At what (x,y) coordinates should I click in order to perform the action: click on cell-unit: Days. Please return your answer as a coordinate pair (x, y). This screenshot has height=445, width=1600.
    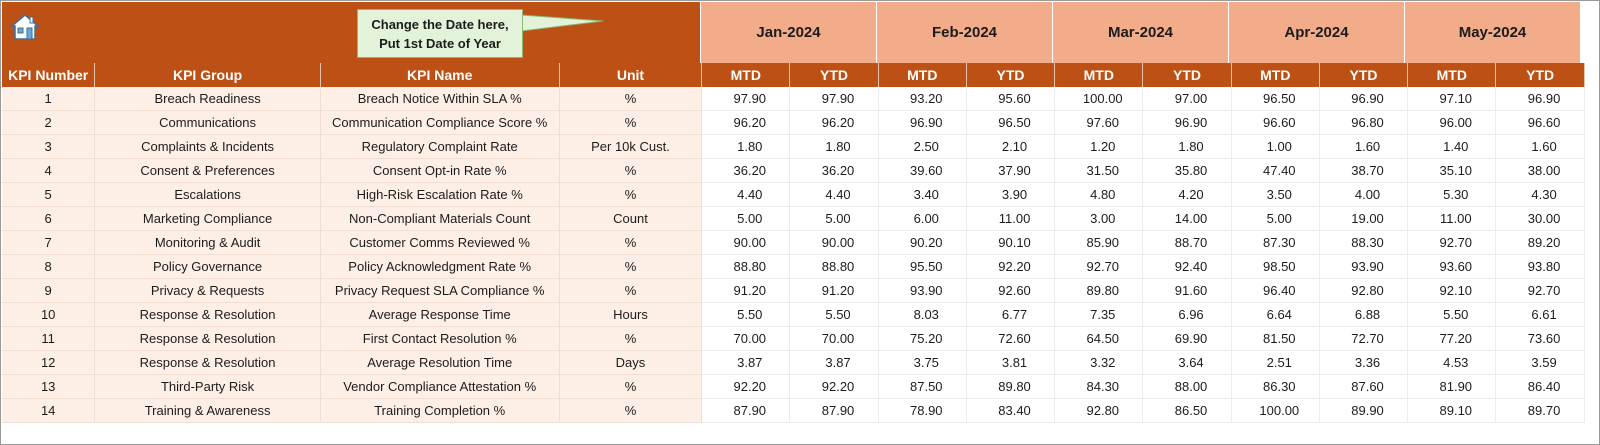
    Looking at the image, I should click on (631, 362).